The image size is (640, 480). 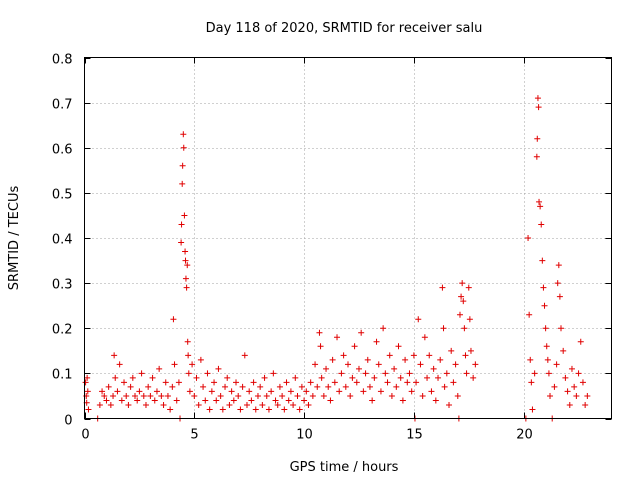 What do you see at coordinates (524, 435) in the screenshot?
I see `x-tick-label: 20` at bounding box center [524, 435].